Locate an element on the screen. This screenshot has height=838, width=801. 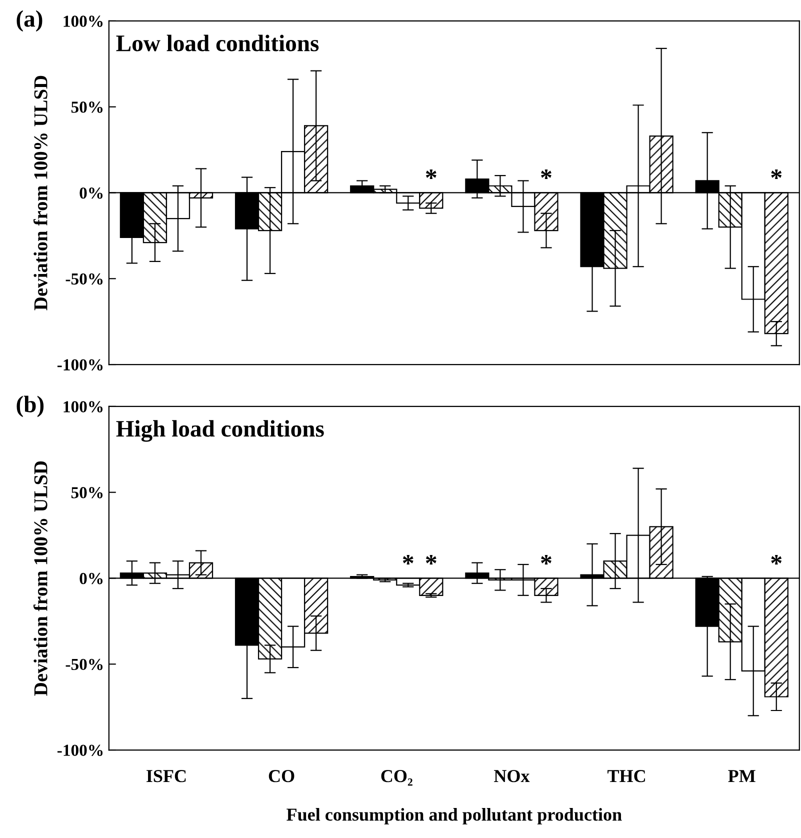
x-tick-label: CO is located at coordinates (281, 776).